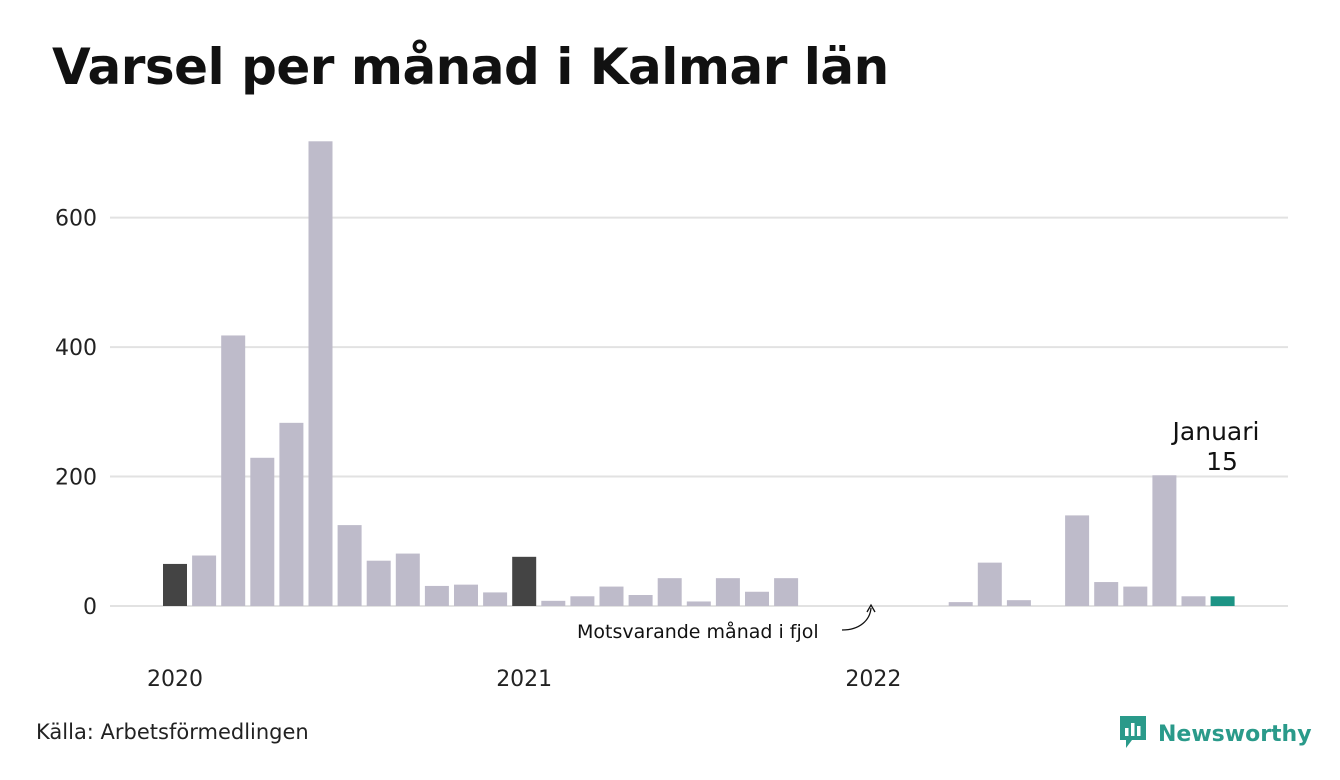  What do you see at coordinates (918, 530) in the screenshot?
I see `annotations: Motsvarande månad i fjol Januari 15` at bounding box center [918, 530].